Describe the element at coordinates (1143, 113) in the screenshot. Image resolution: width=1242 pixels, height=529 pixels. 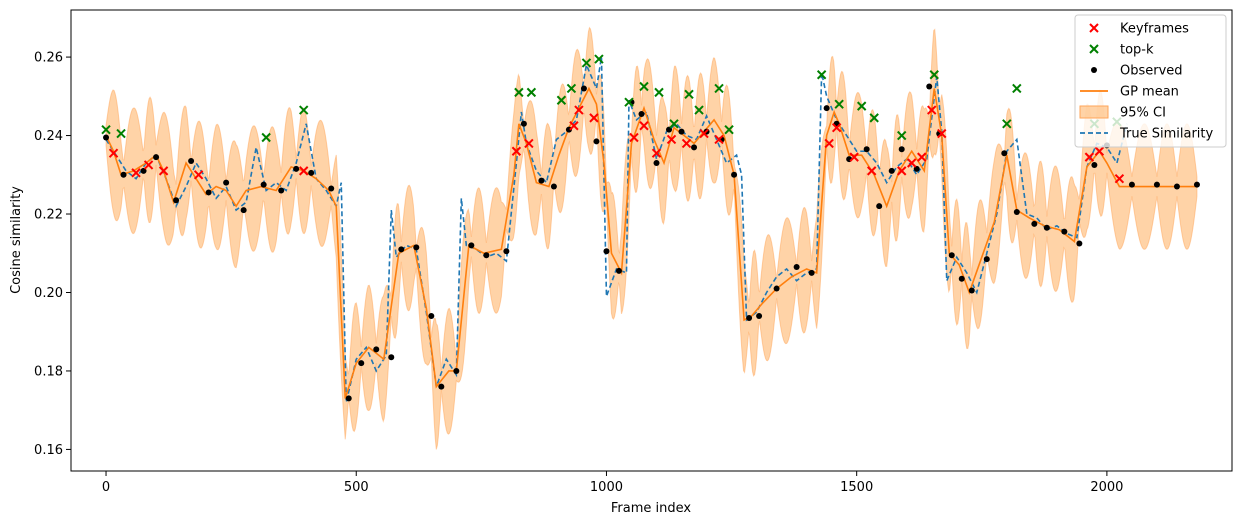
I see `legend-label: 95% CI` at that location.